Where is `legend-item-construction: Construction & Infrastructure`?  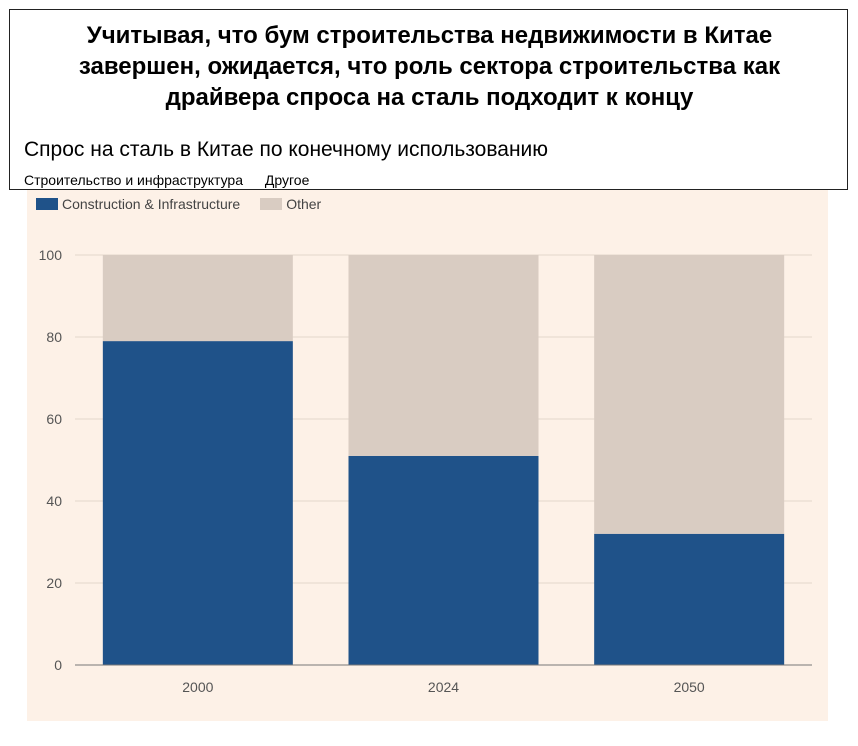
legend-item-construction: Construction & Infrastructure is located at coordinates (138, 204).